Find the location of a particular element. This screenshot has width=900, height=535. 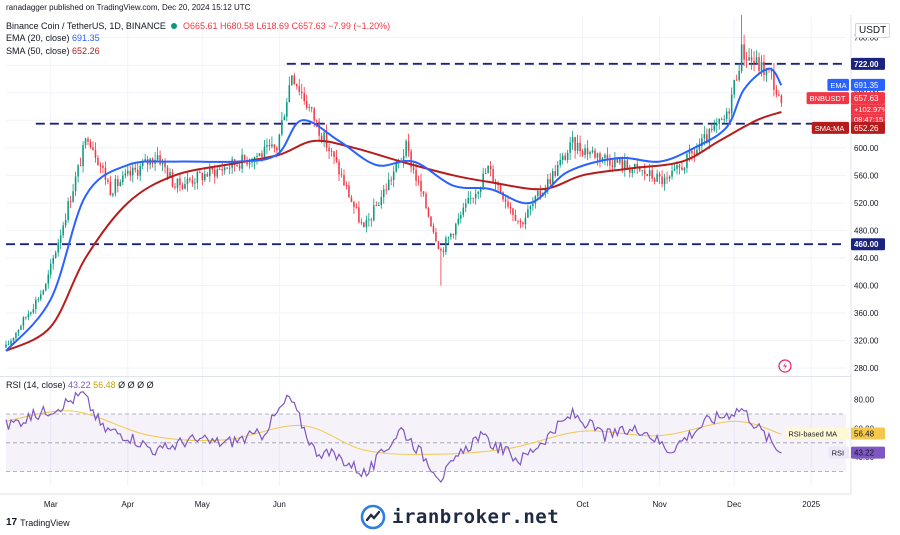

price-tag-name: BNBUSDT is located at coordinates (828, 98).